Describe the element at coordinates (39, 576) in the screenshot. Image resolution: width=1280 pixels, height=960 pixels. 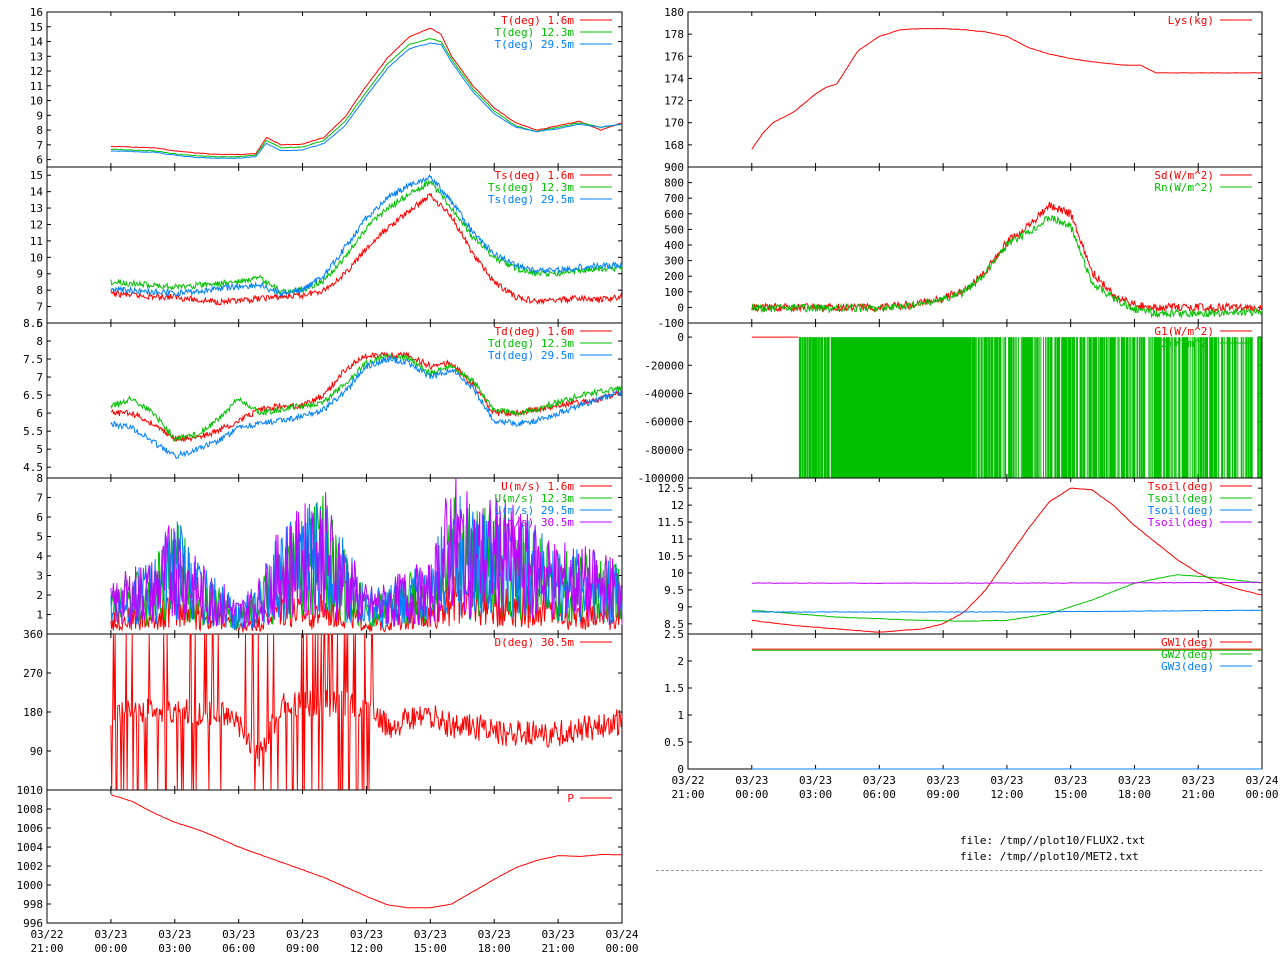
I see `y-tick-label: 3` at that location.